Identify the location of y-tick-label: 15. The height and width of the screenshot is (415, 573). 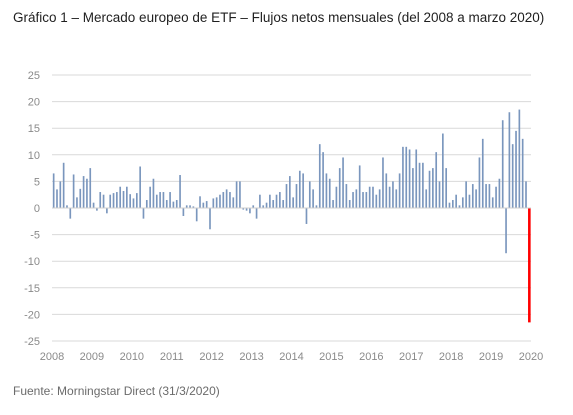
(34, 129).